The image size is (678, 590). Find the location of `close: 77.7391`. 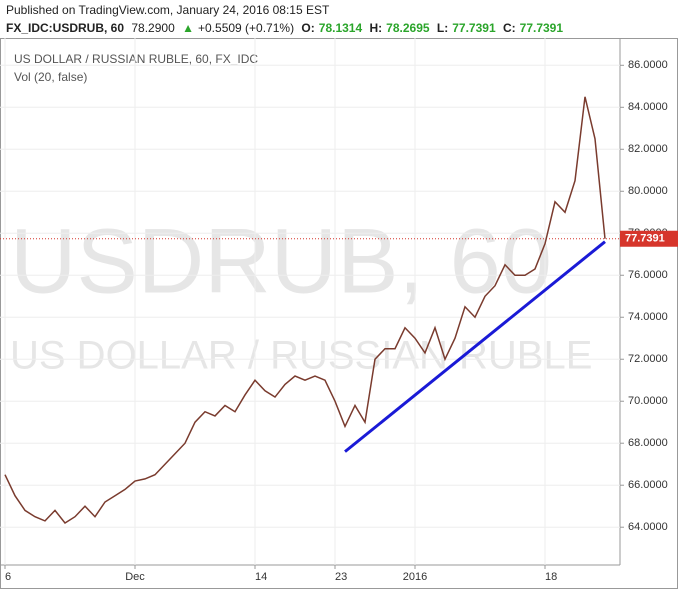

close: 77.7391 is located at coordinates (541, 28).